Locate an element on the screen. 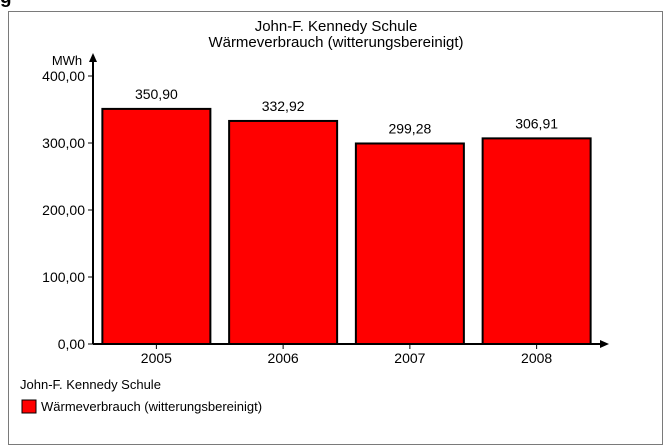  legend-entry-label: Wärmeverbrauch (witterungsbereinigt) is located at coordinates (151, 406).